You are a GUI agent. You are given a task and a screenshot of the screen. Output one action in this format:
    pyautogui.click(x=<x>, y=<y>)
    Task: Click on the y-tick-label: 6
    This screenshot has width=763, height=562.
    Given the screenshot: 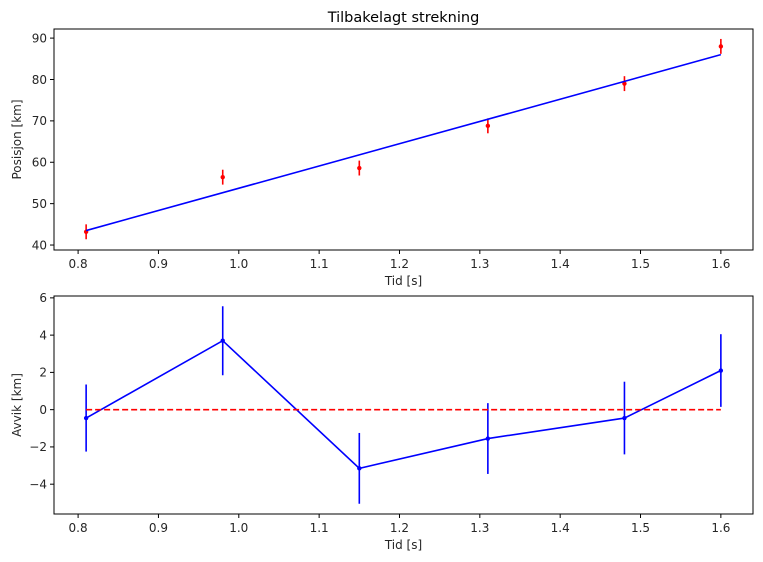 What is the action you would take?
    pyautogui.click(x=43, y=298)
    